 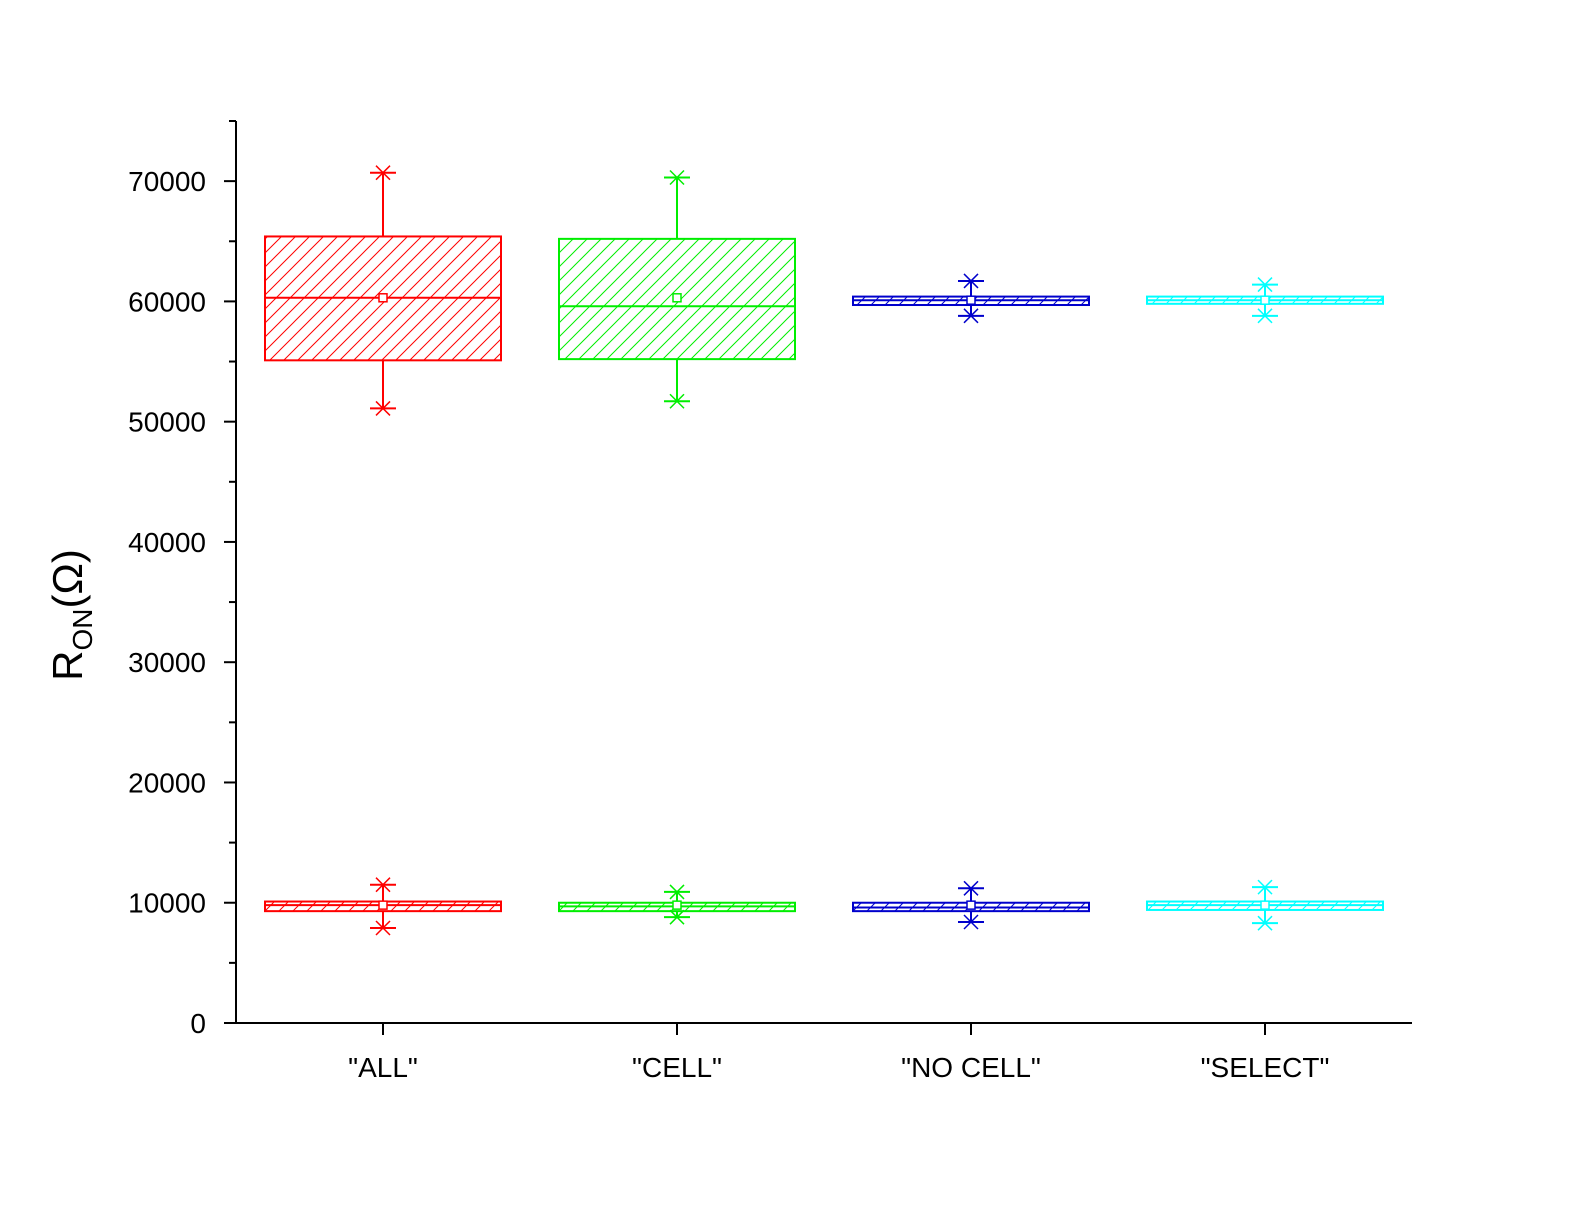 I want to click on y-tick-label: 60000, so click(x=167, y=301).